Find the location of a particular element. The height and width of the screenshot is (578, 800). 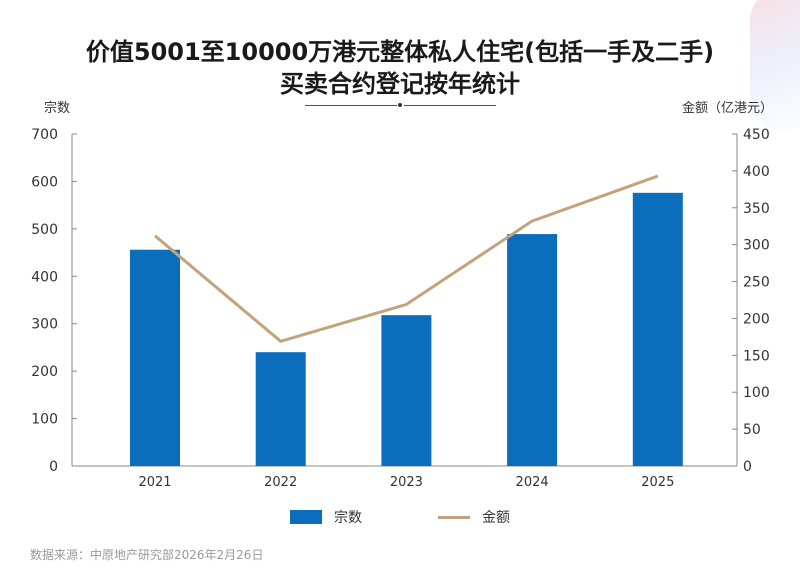

y-tick-label-left: 600 is located at coordinates (44, 182).